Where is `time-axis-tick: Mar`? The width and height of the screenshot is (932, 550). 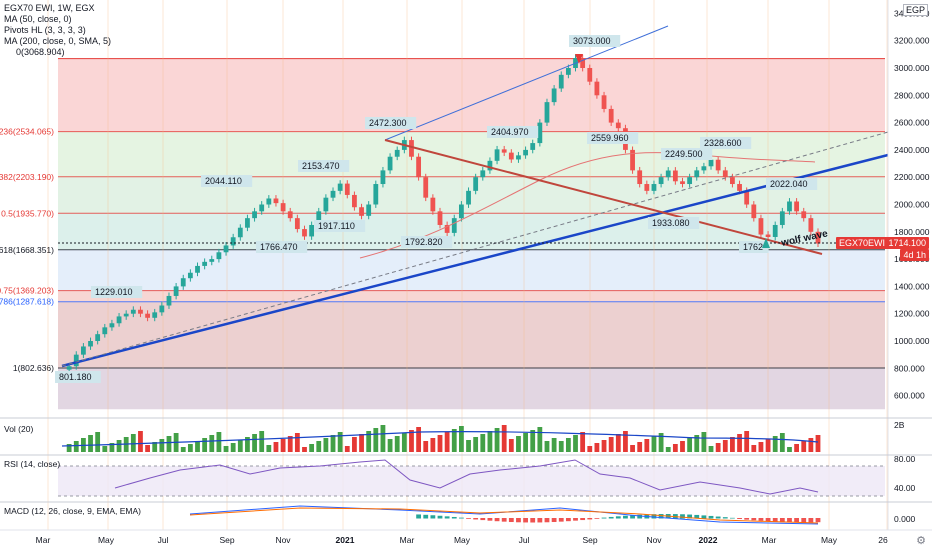
time-axis-tick: Mar is located at coordinates (407, 540).